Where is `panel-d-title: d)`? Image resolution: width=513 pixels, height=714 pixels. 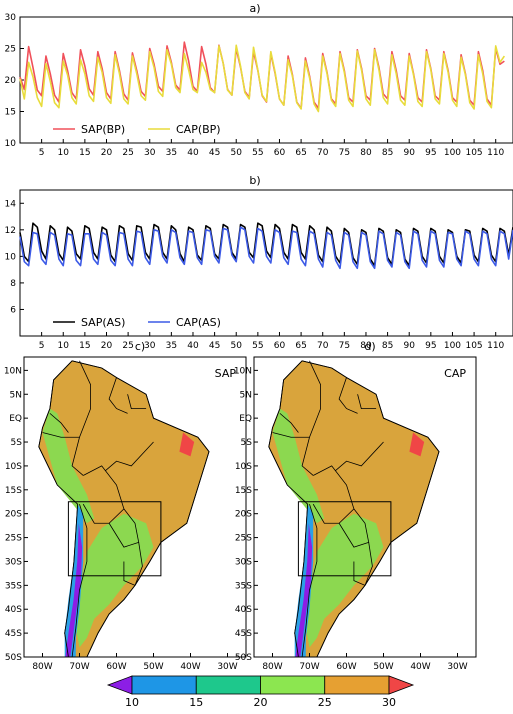 panel-d-title: d) is located at coordinates (369, 346).